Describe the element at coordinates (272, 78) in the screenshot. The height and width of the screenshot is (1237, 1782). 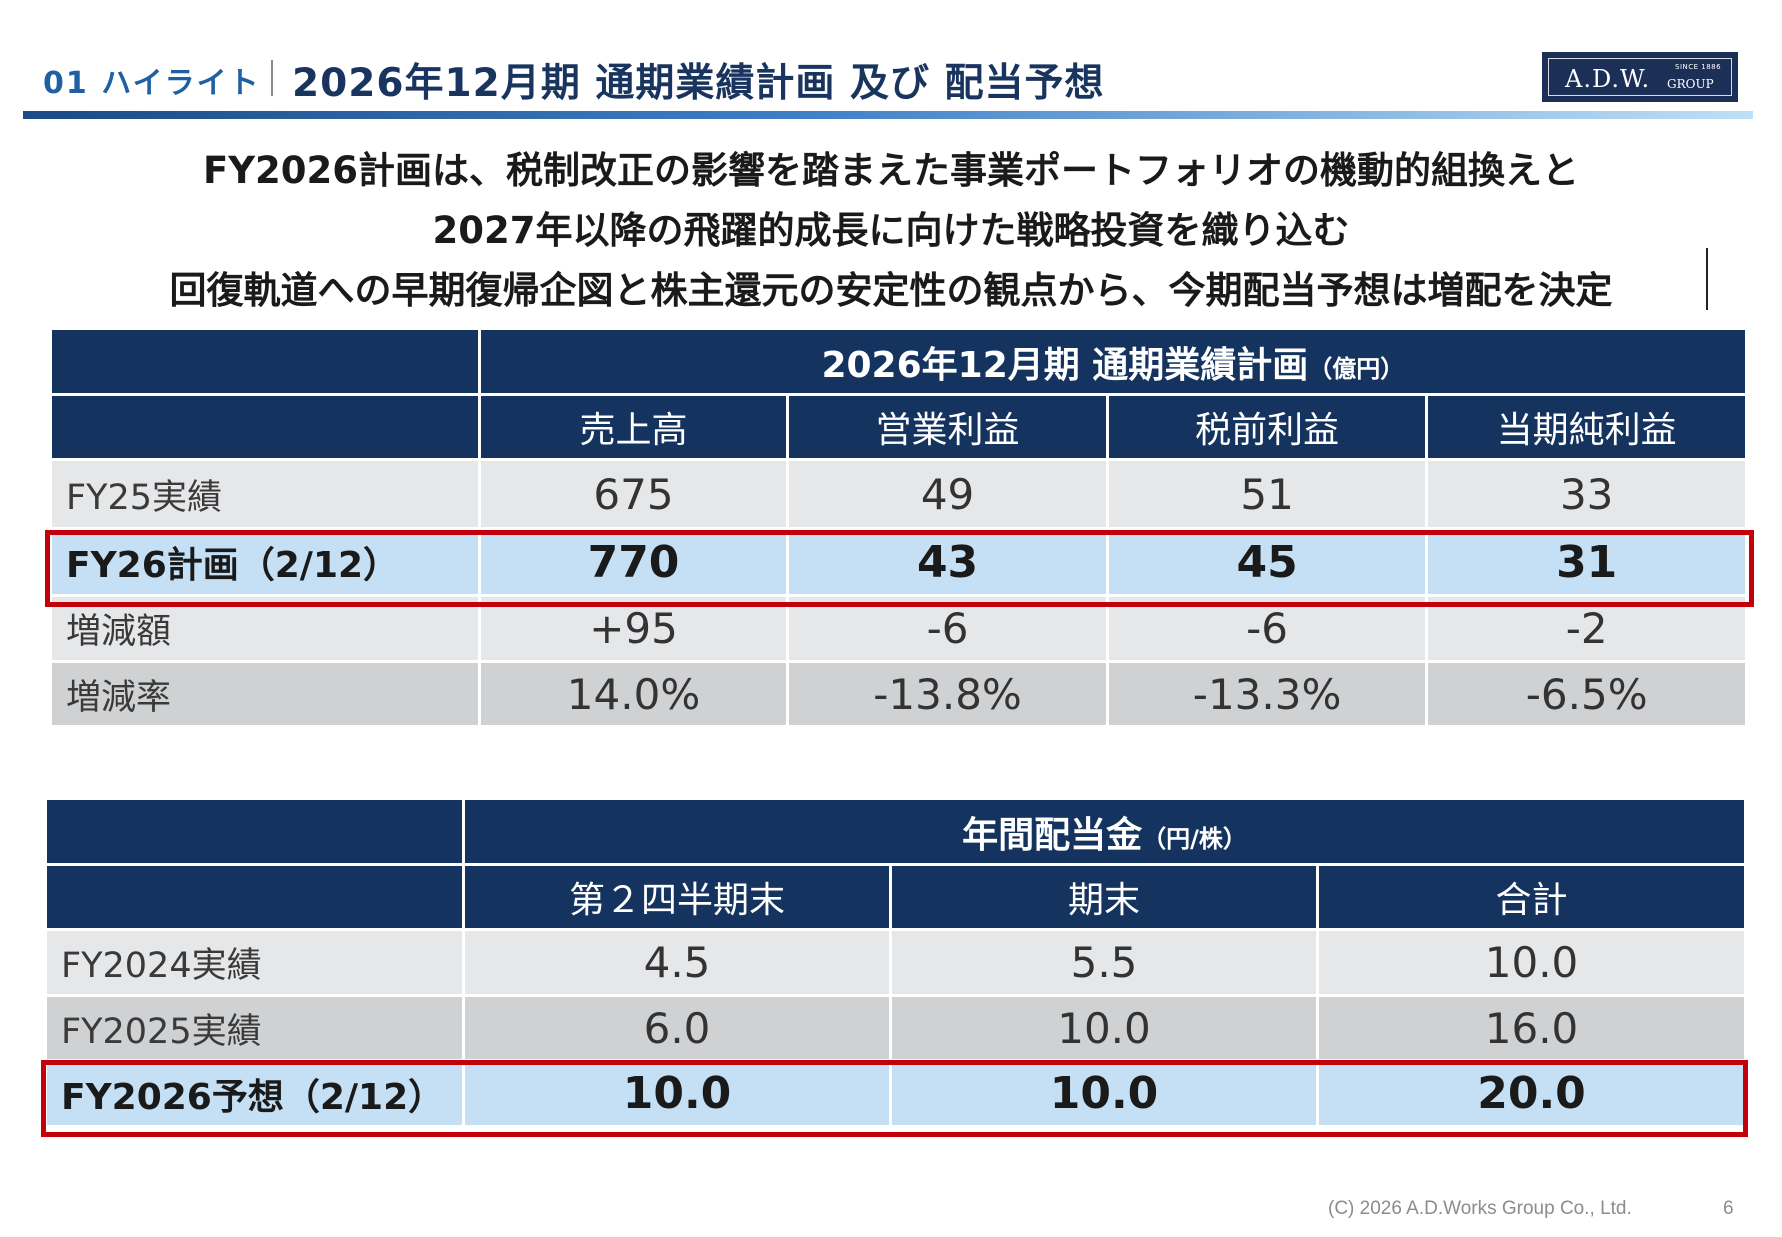
I see `header-divider` at that location.